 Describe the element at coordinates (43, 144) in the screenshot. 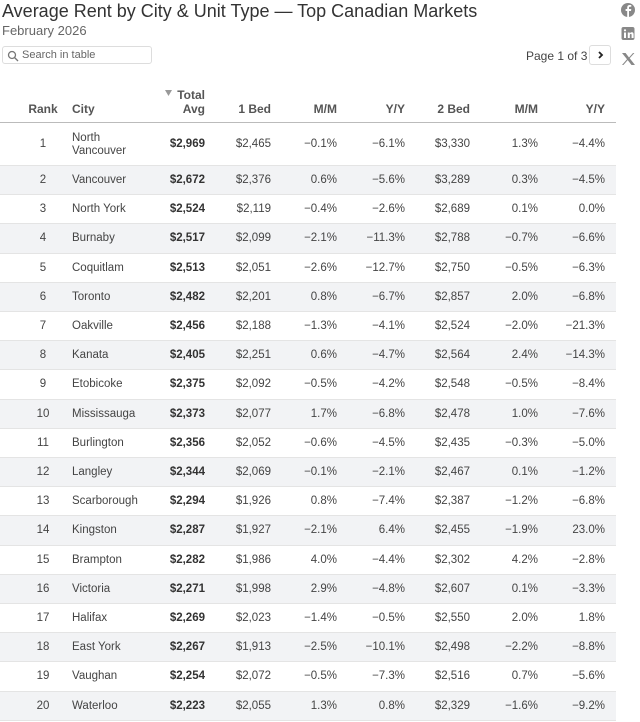

I see `table-cell: 1` at that location.